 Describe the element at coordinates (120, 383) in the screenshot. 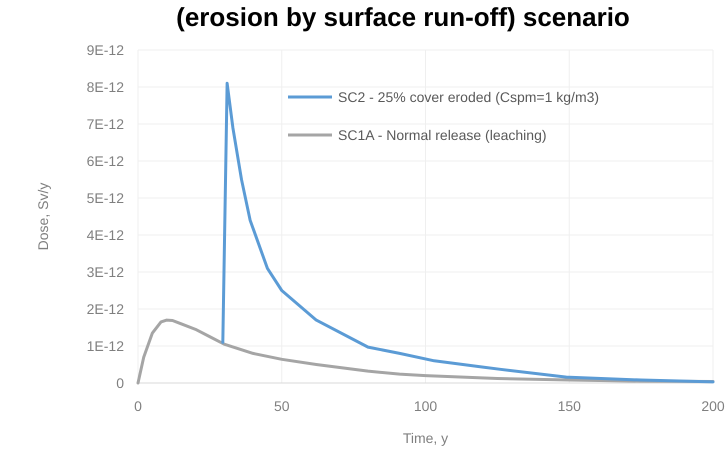

I see `y-tick-label: 0` at that location.